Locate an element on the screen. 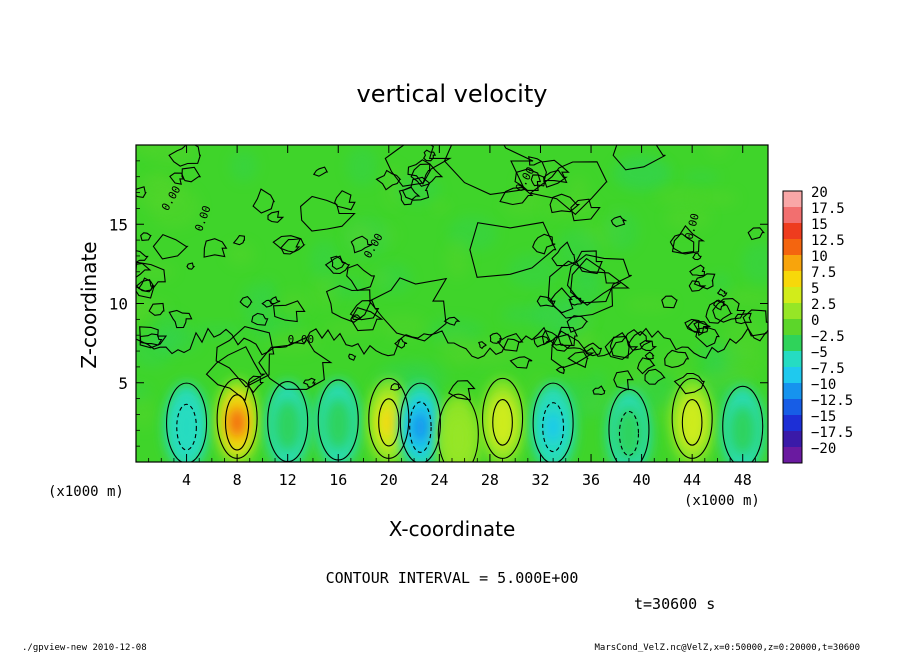 The image size is (904, 654). x-tick-label: 48 is located at coordinates (743, 480).